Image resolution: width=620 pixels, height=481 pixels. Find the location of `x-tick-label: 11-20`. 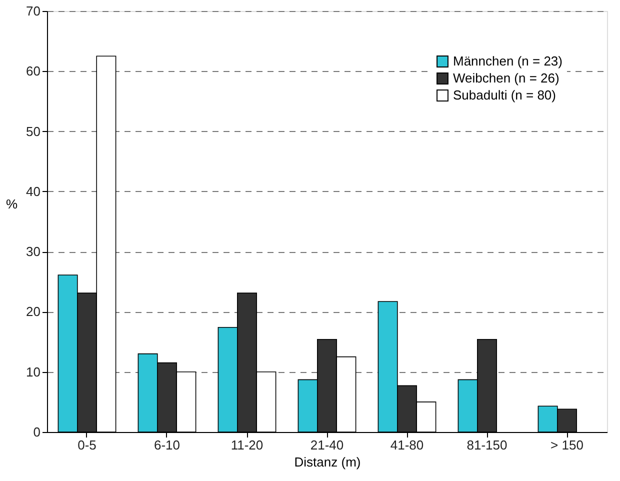

x-tick-label: 11-20 is located at coordinates (247, 445).